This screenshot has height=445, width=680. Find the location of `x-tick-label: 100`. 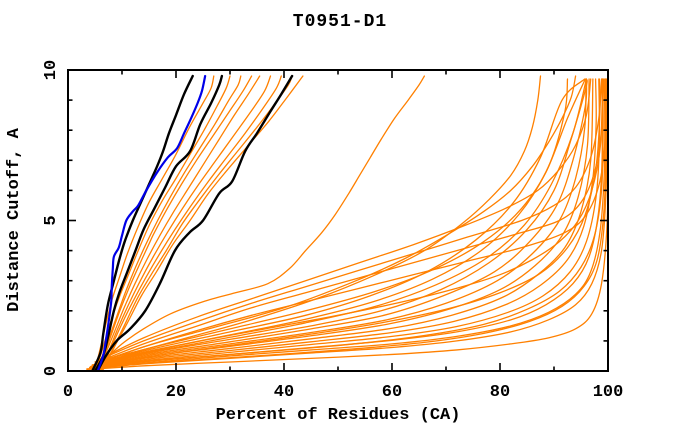

x-tick-label: 100 is located at coordinates (608, 392).